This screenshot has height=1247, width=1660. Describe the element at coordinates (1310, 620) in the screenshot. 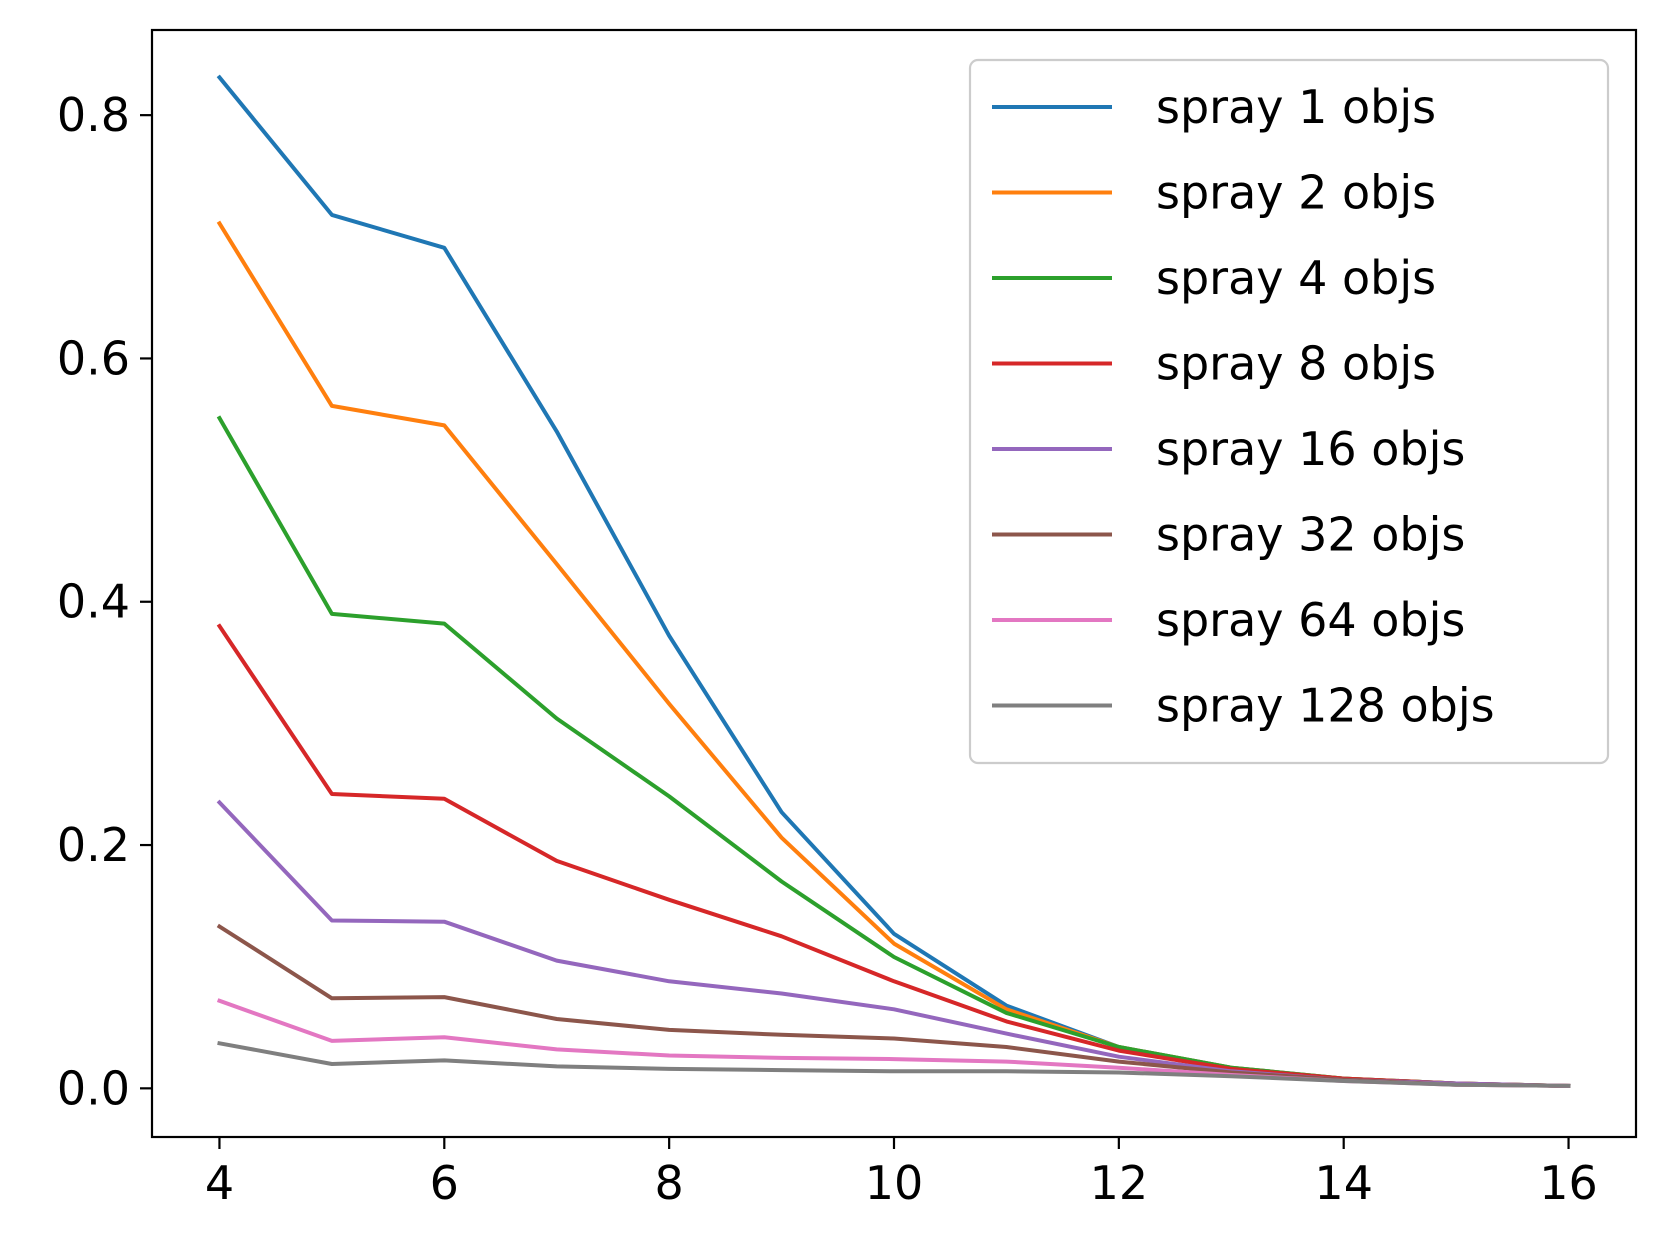

I see `legend-label-7: spray 64 objs` at that location.